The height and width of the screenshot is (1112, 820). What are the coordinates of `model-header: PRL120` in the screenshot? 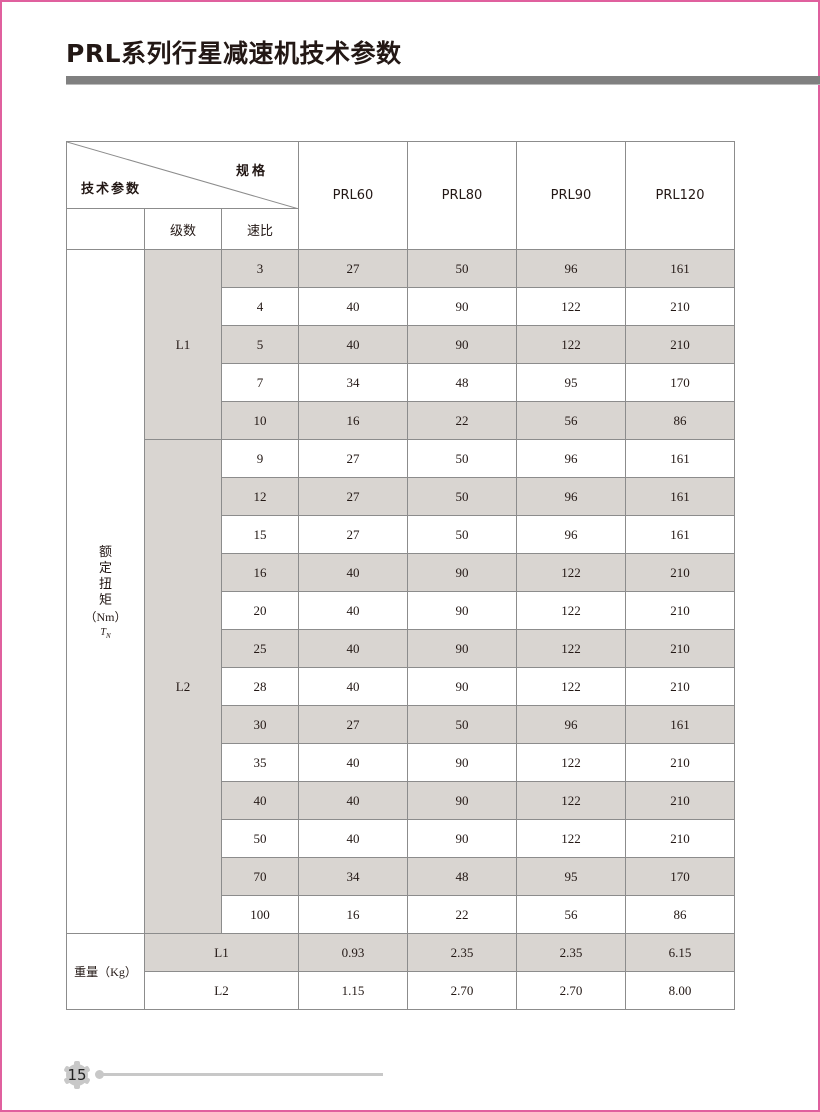 It's located at (680, 195).